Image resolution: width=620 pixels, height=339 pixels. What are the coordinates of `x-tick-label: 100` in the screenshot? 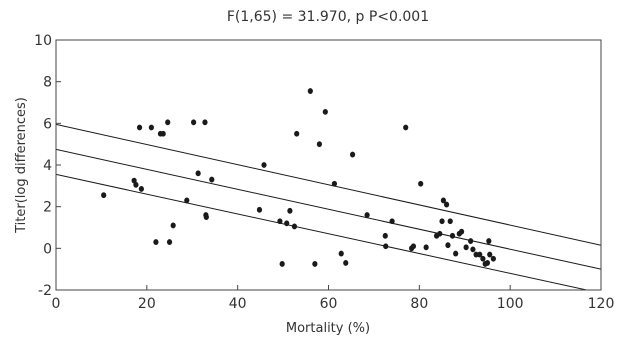 It's located at (510, 304).